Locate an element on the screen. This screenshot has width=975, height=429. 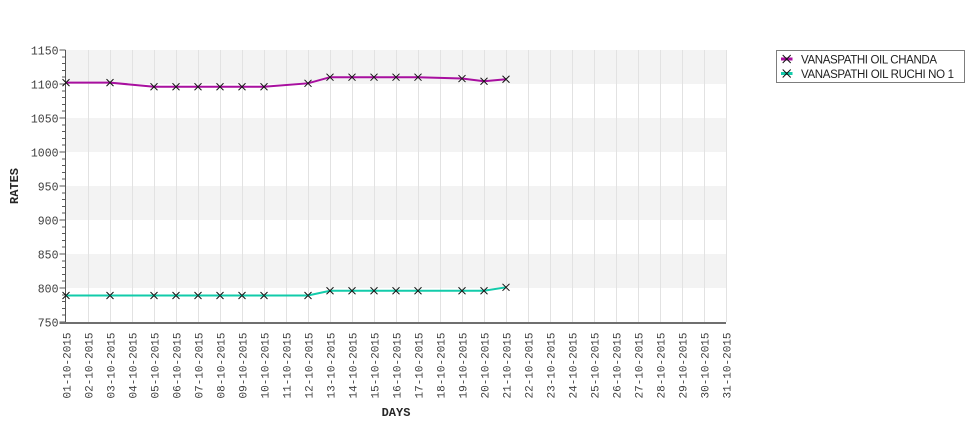
svg-text: 750 is located at coordinates (48, 324).